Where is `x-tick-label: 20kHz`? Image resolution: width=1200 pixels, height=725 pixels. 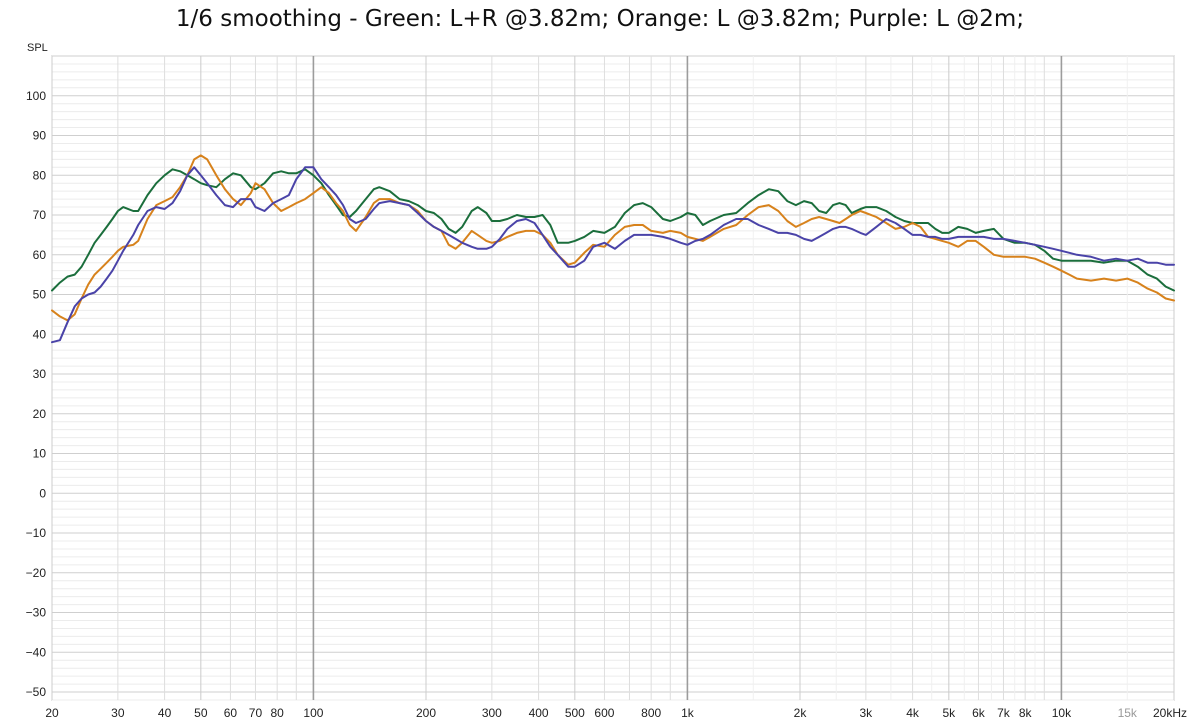
x-tick-label: 20kHz is located at coordinates (1170, 713).